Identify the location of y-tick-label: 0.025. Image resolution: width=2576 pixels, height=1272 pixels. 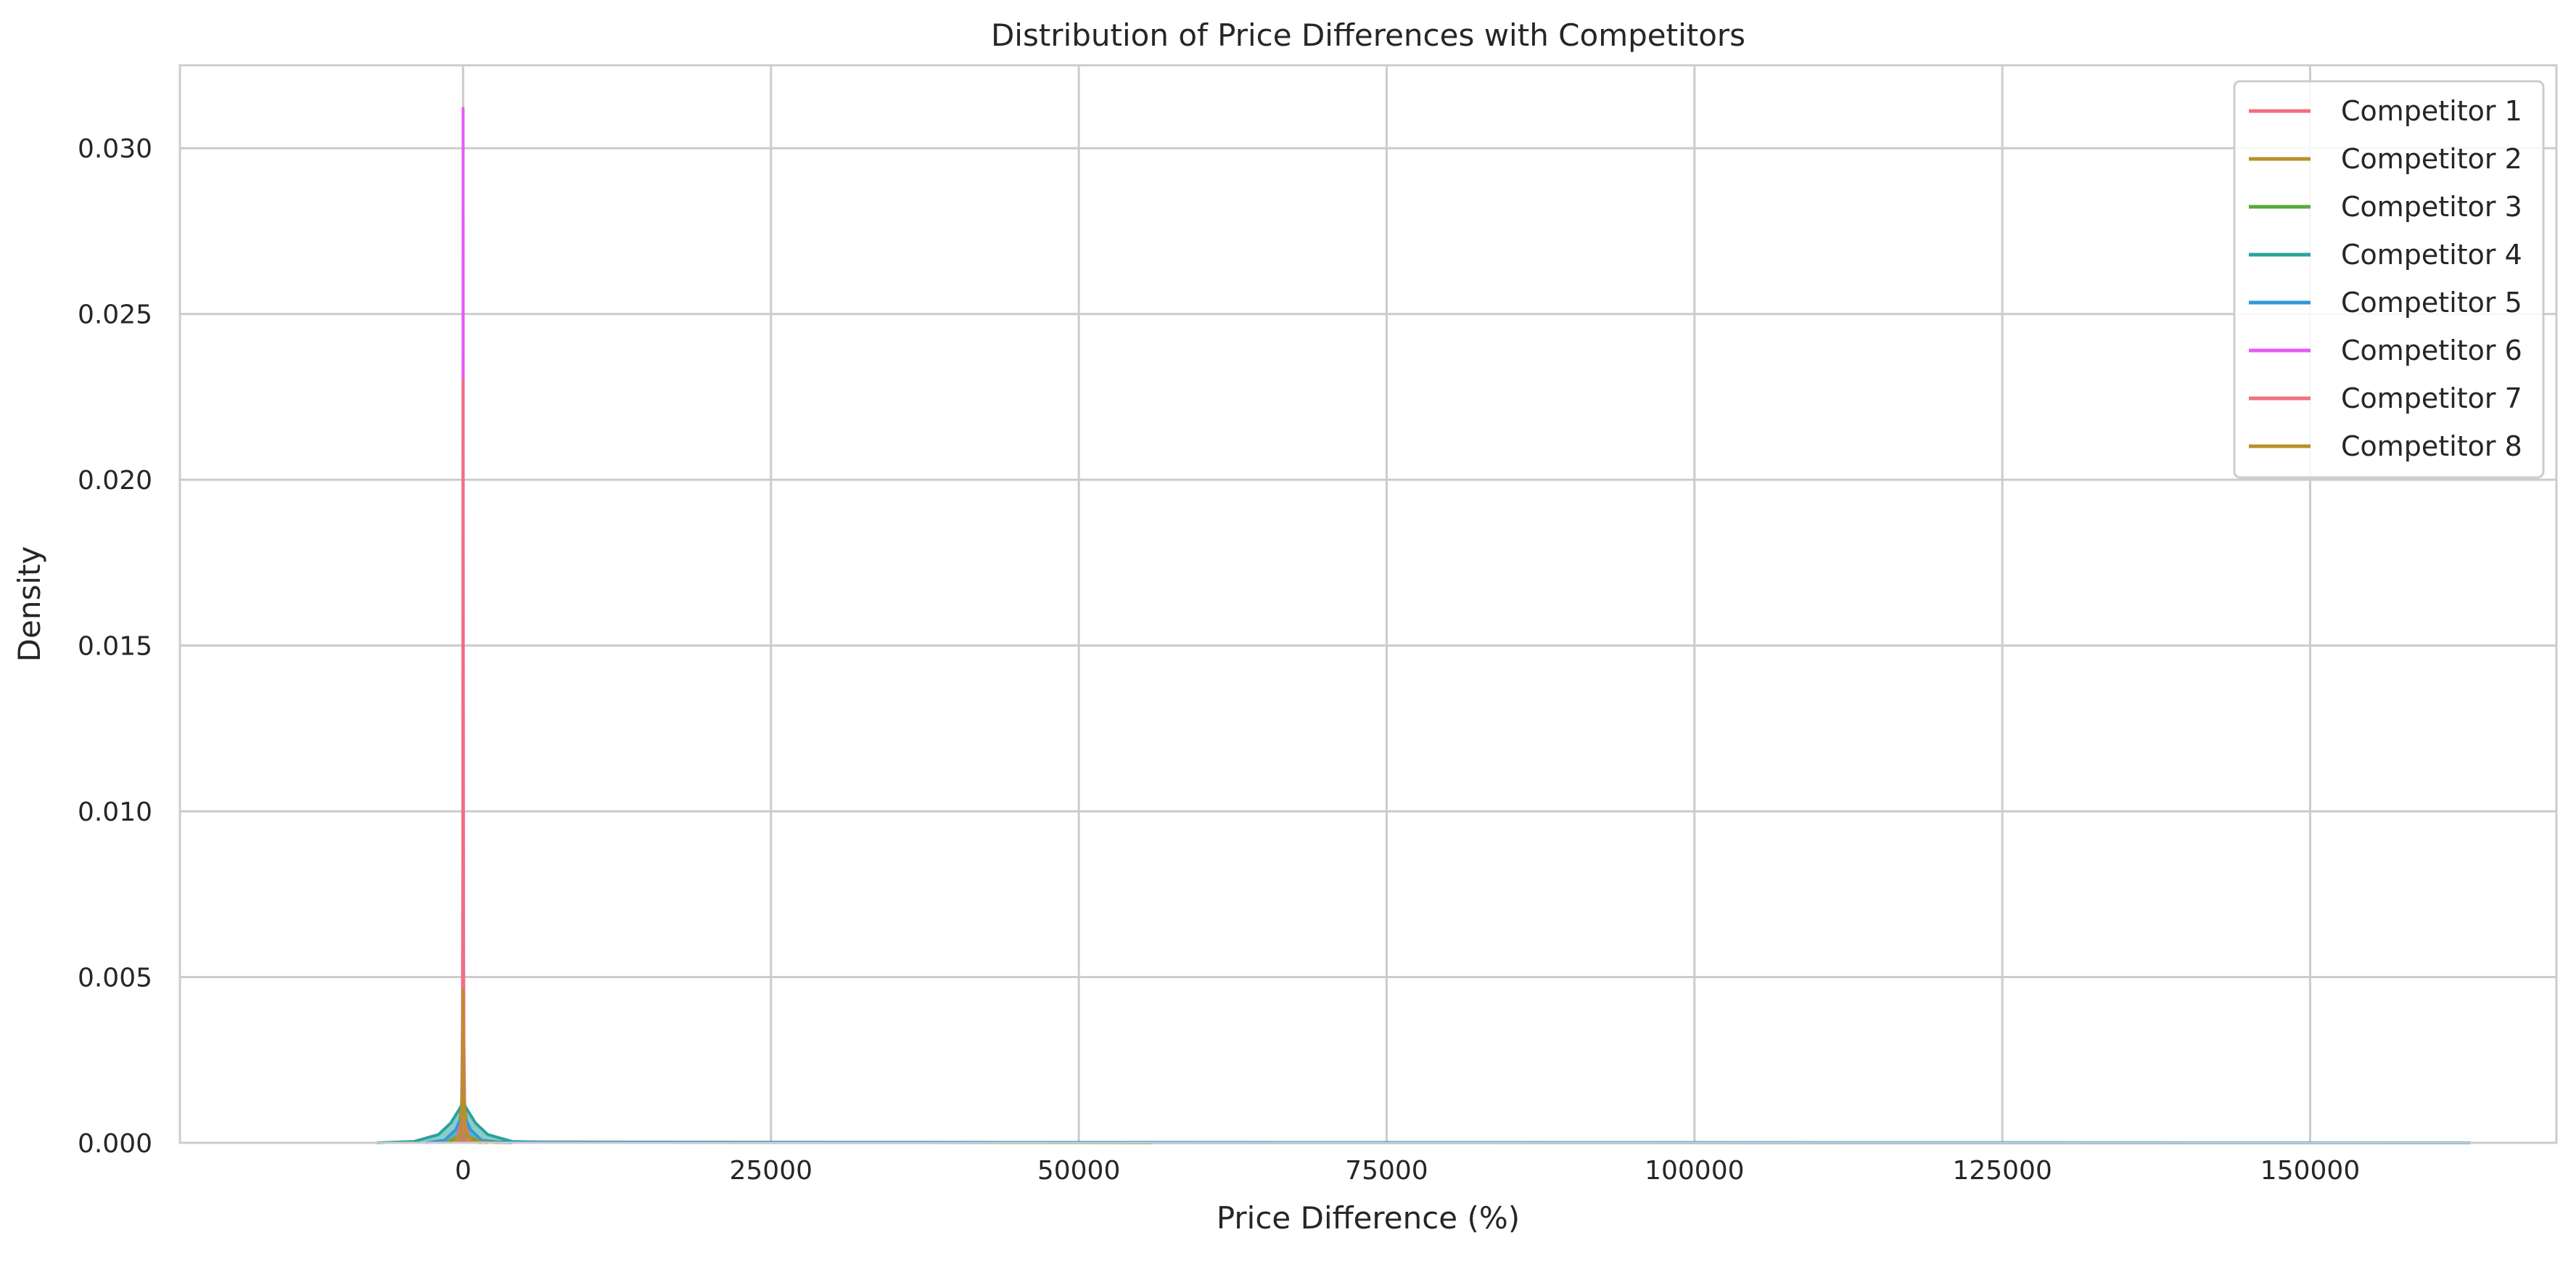
(115, 315).